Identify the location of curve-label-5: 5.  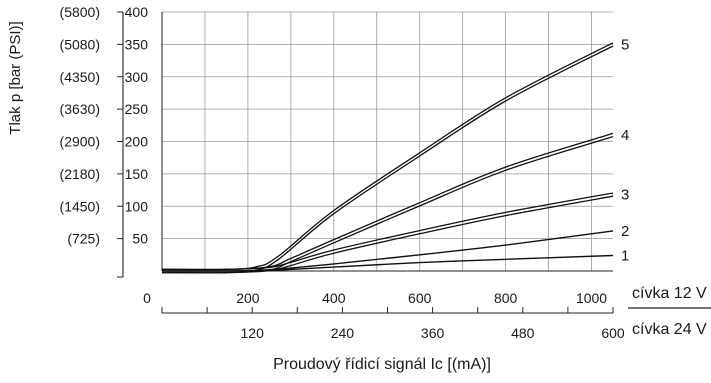
(625, 44).